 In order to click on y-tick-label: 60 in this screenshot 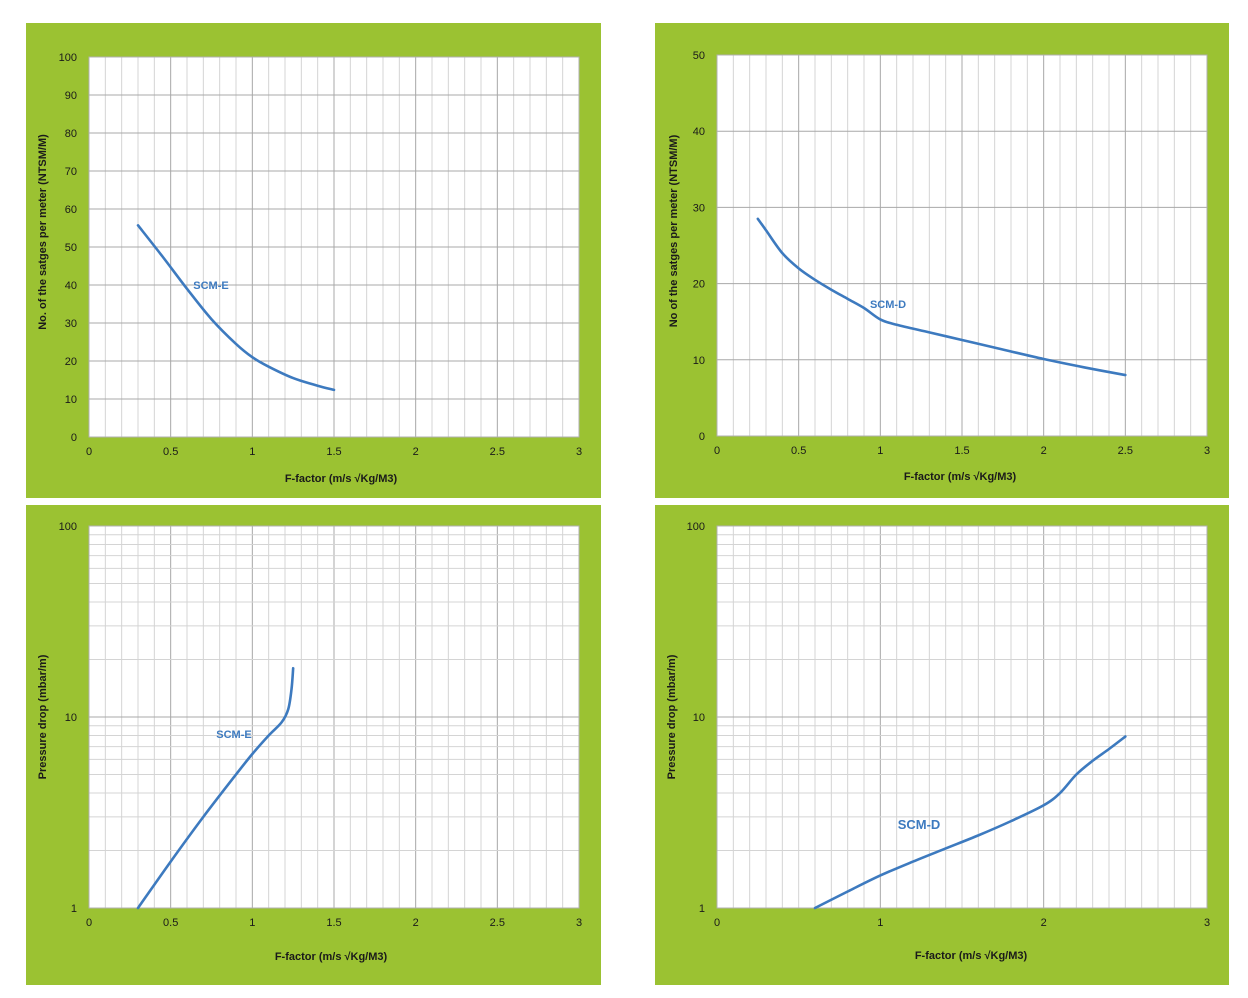, I will do `click(71, 210)`.